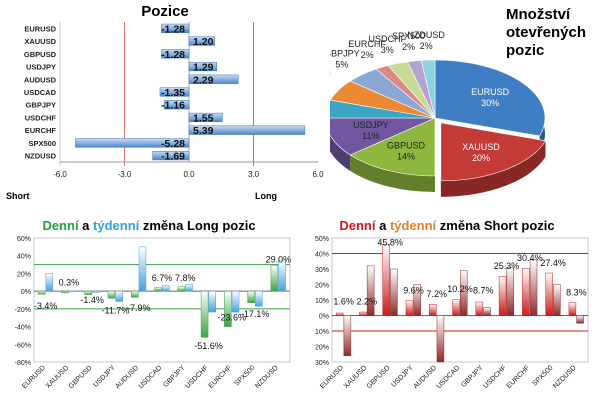  Describe the element at coordinates (551, 33) in the screenshot. I see `pie-title: Množství otevřených pozic` at that location.